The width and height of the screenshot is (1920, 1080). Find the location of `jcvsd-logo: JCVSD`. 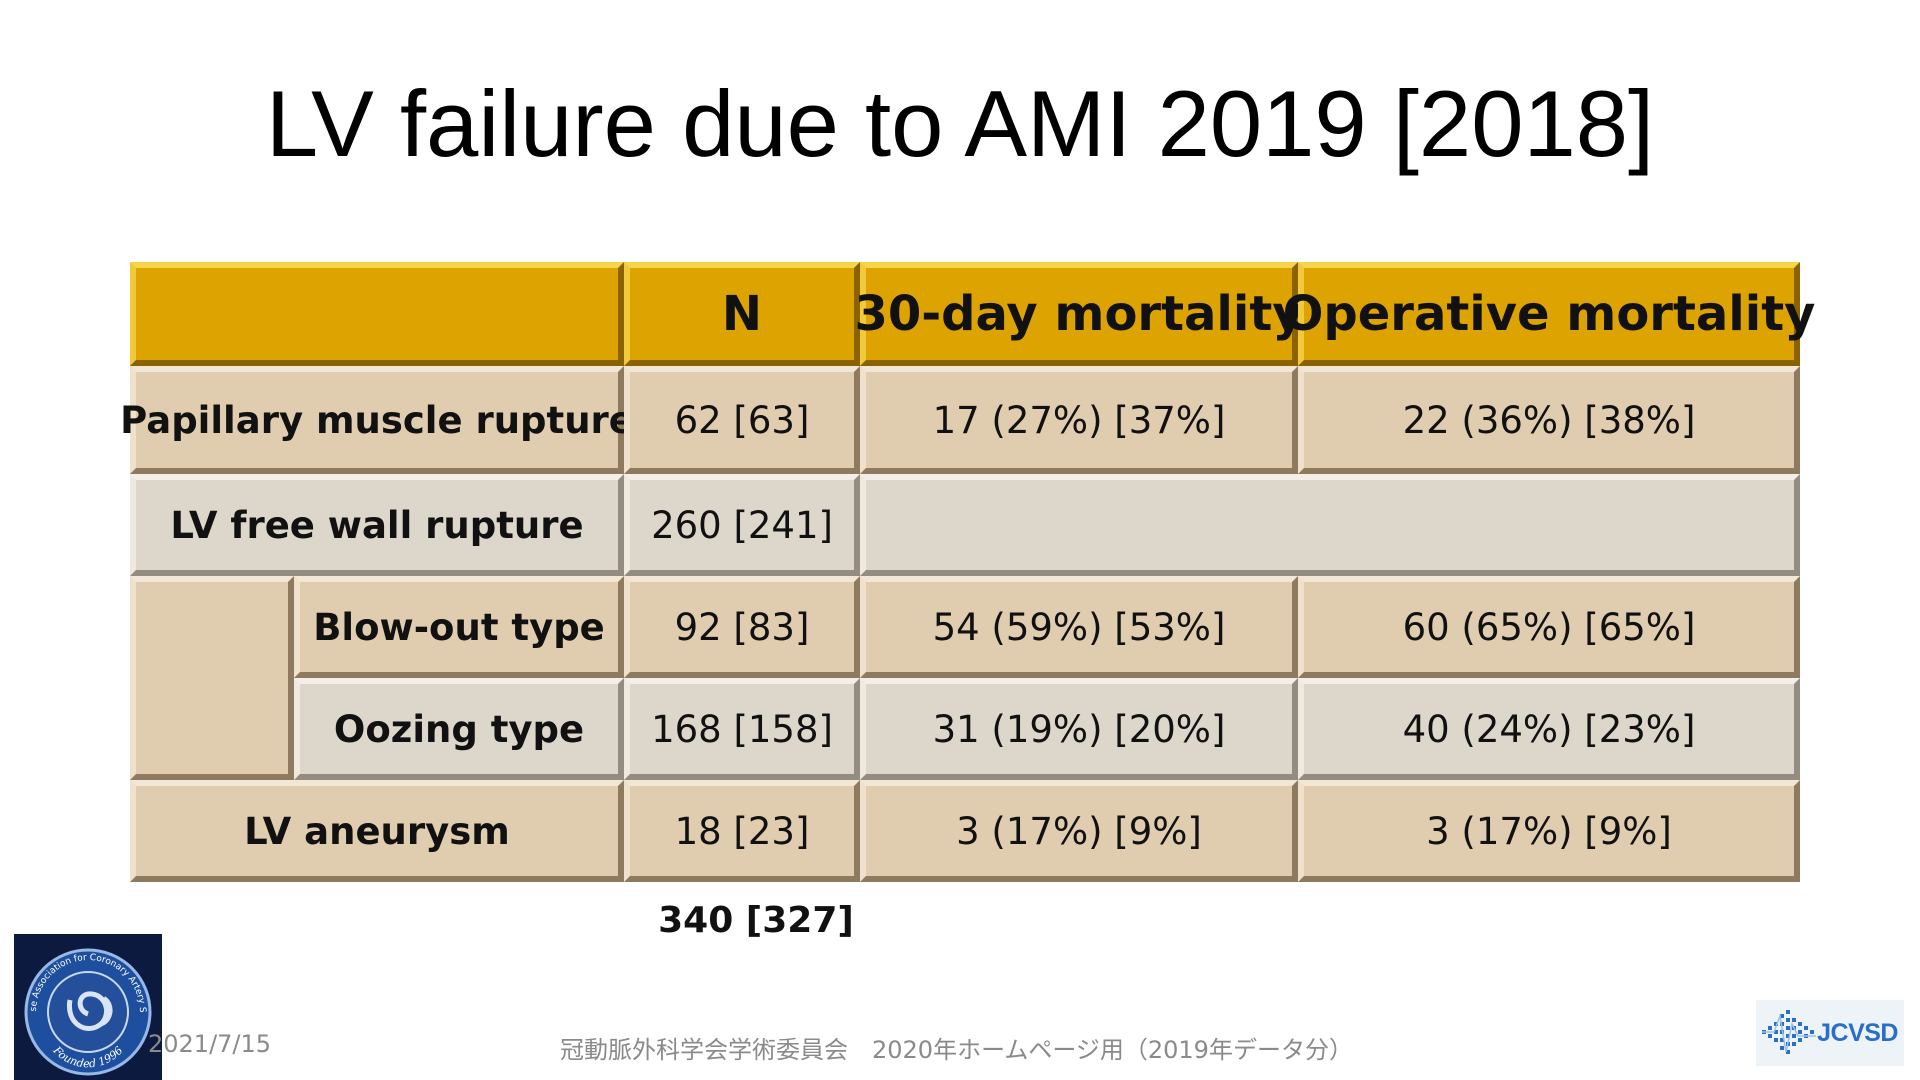

jcvsd-logo: JCVSD is located at coordinates (1830, 1033).